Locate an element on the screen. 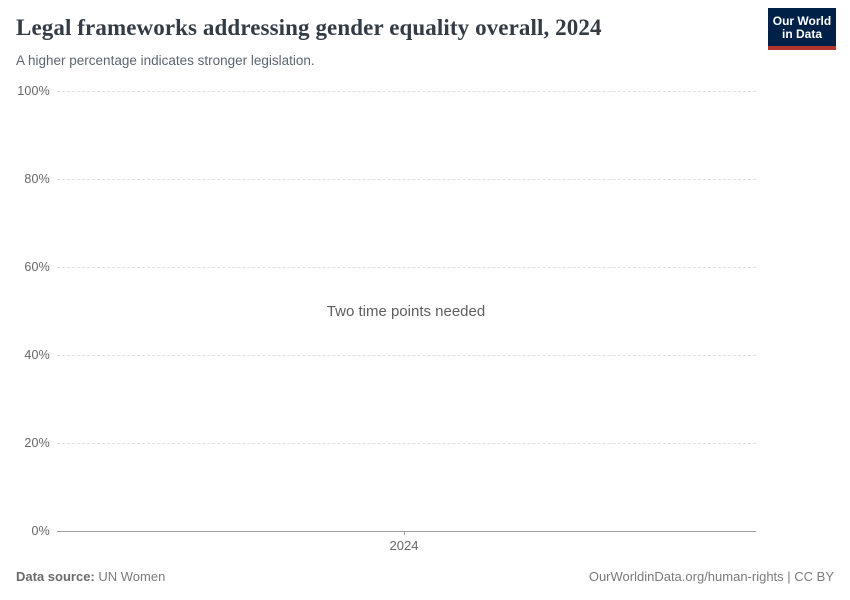  owid-logo: Our World in Data is located at coordinates (802, 29).